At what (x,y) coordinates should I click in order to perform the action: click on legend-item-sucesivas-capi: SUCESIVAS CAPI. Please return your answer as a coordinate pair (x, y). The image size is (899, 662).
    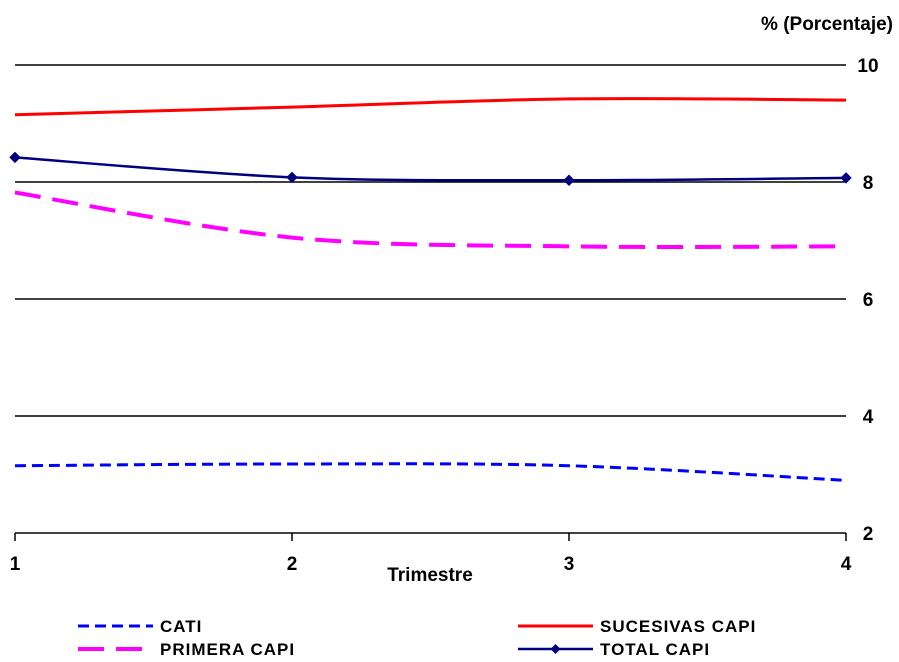
    Looking at the image, I should click on (637, 626).